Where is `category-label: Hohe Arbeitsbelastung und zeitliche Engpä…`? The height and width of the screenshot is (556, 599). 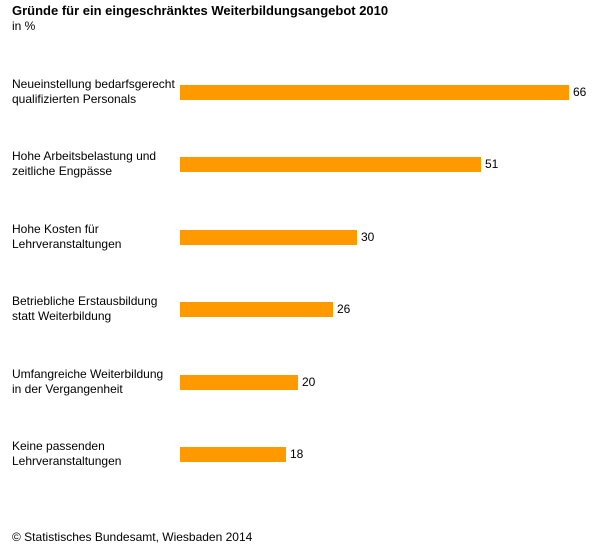
category-label: Hohe Arbeitsbelastung und zeitliche Engpä… is located at coordinates (94, 164).